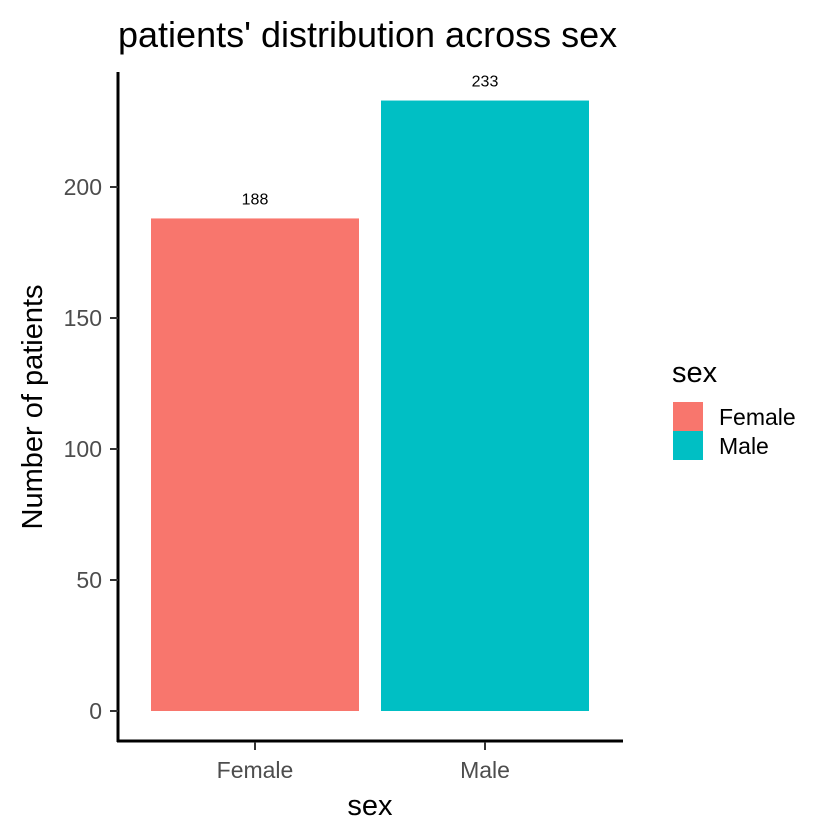 The width and height of the screenshot is (840, 840). Describe the element at coordinates (83, 318) in the screenshot. I see `y-tick-label-150: 150` at that location.